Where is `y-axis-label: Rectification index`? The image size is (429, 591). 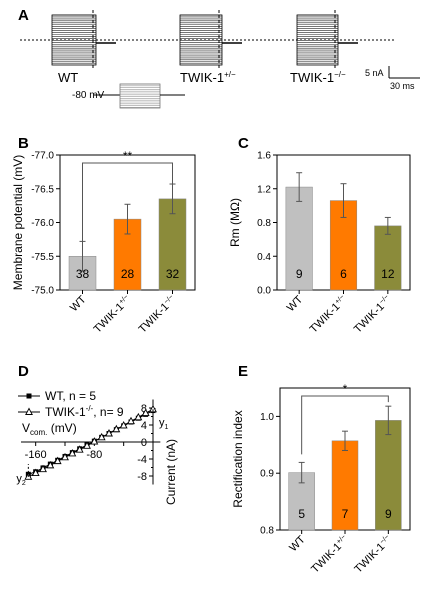 y-axis-label: Rectification index is located at coordinates (238, 458).